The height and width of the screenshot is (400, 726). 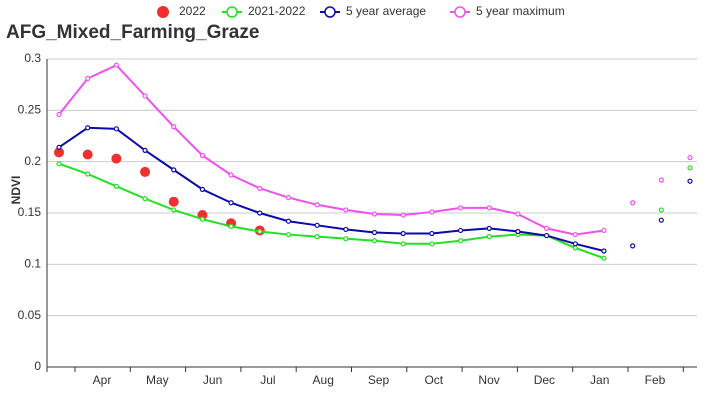 What do you see at coordinates (520, 11) in the screenshot?
I see `legend-label: 5 year maximum` at bounding box center [520, 11].